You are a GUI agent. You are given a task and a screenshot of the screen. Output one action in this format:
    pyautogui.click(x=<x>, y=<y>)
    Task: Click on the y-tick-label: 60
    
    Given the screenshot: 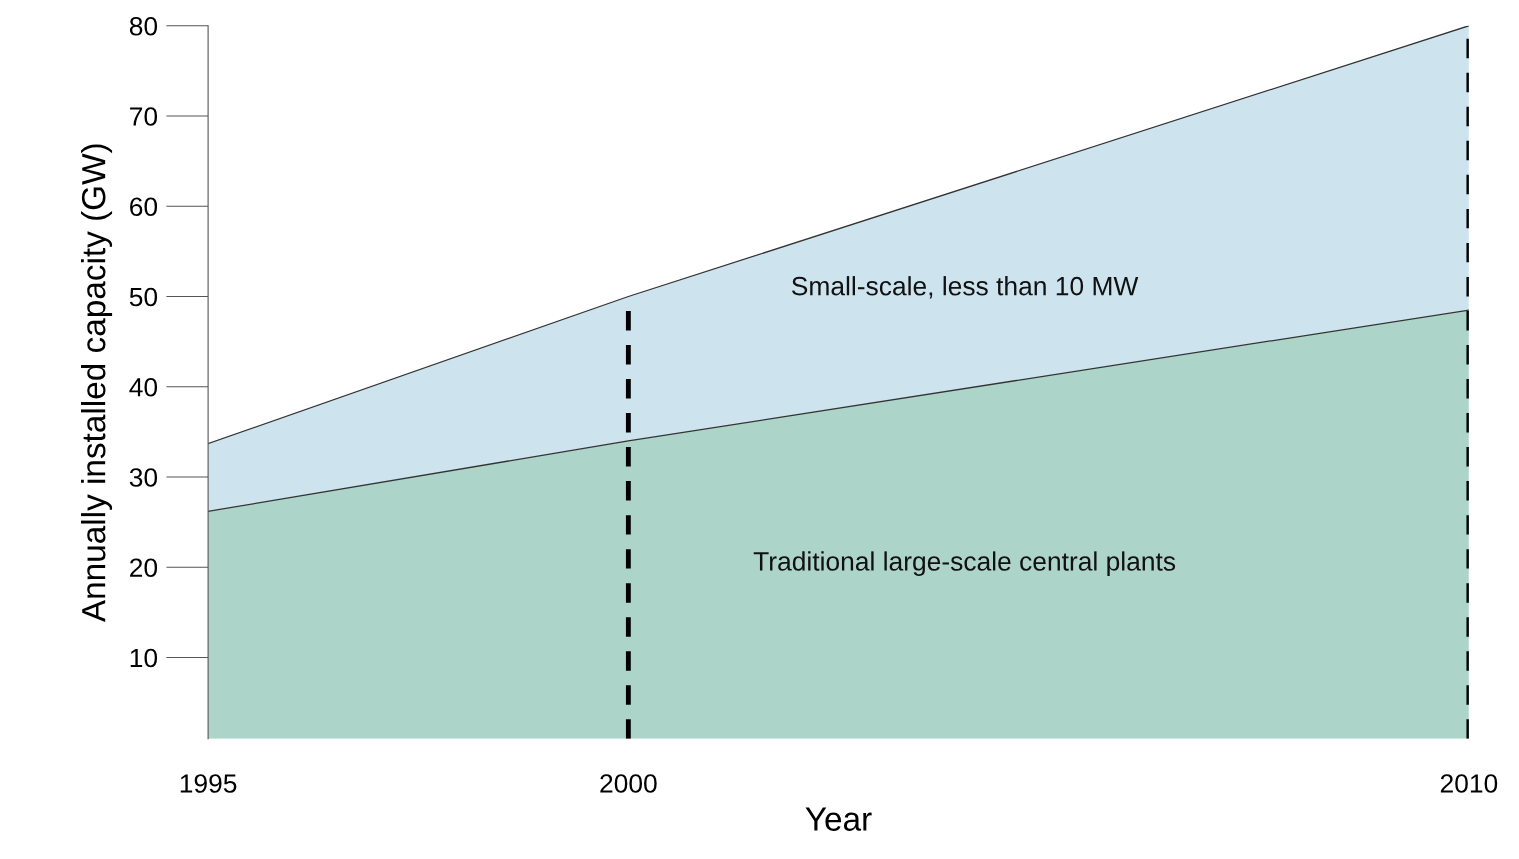 What is the action you would take?
    pyautogui.click(x=144, y=207)
    